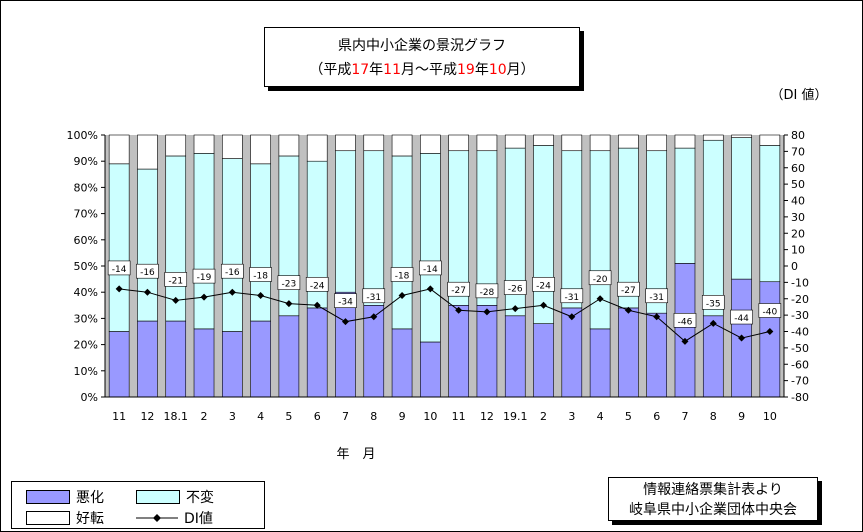  Describe the element at coordinates (515, 416) in the screenshot. I see `x-tick-label: 19.1` at that location.